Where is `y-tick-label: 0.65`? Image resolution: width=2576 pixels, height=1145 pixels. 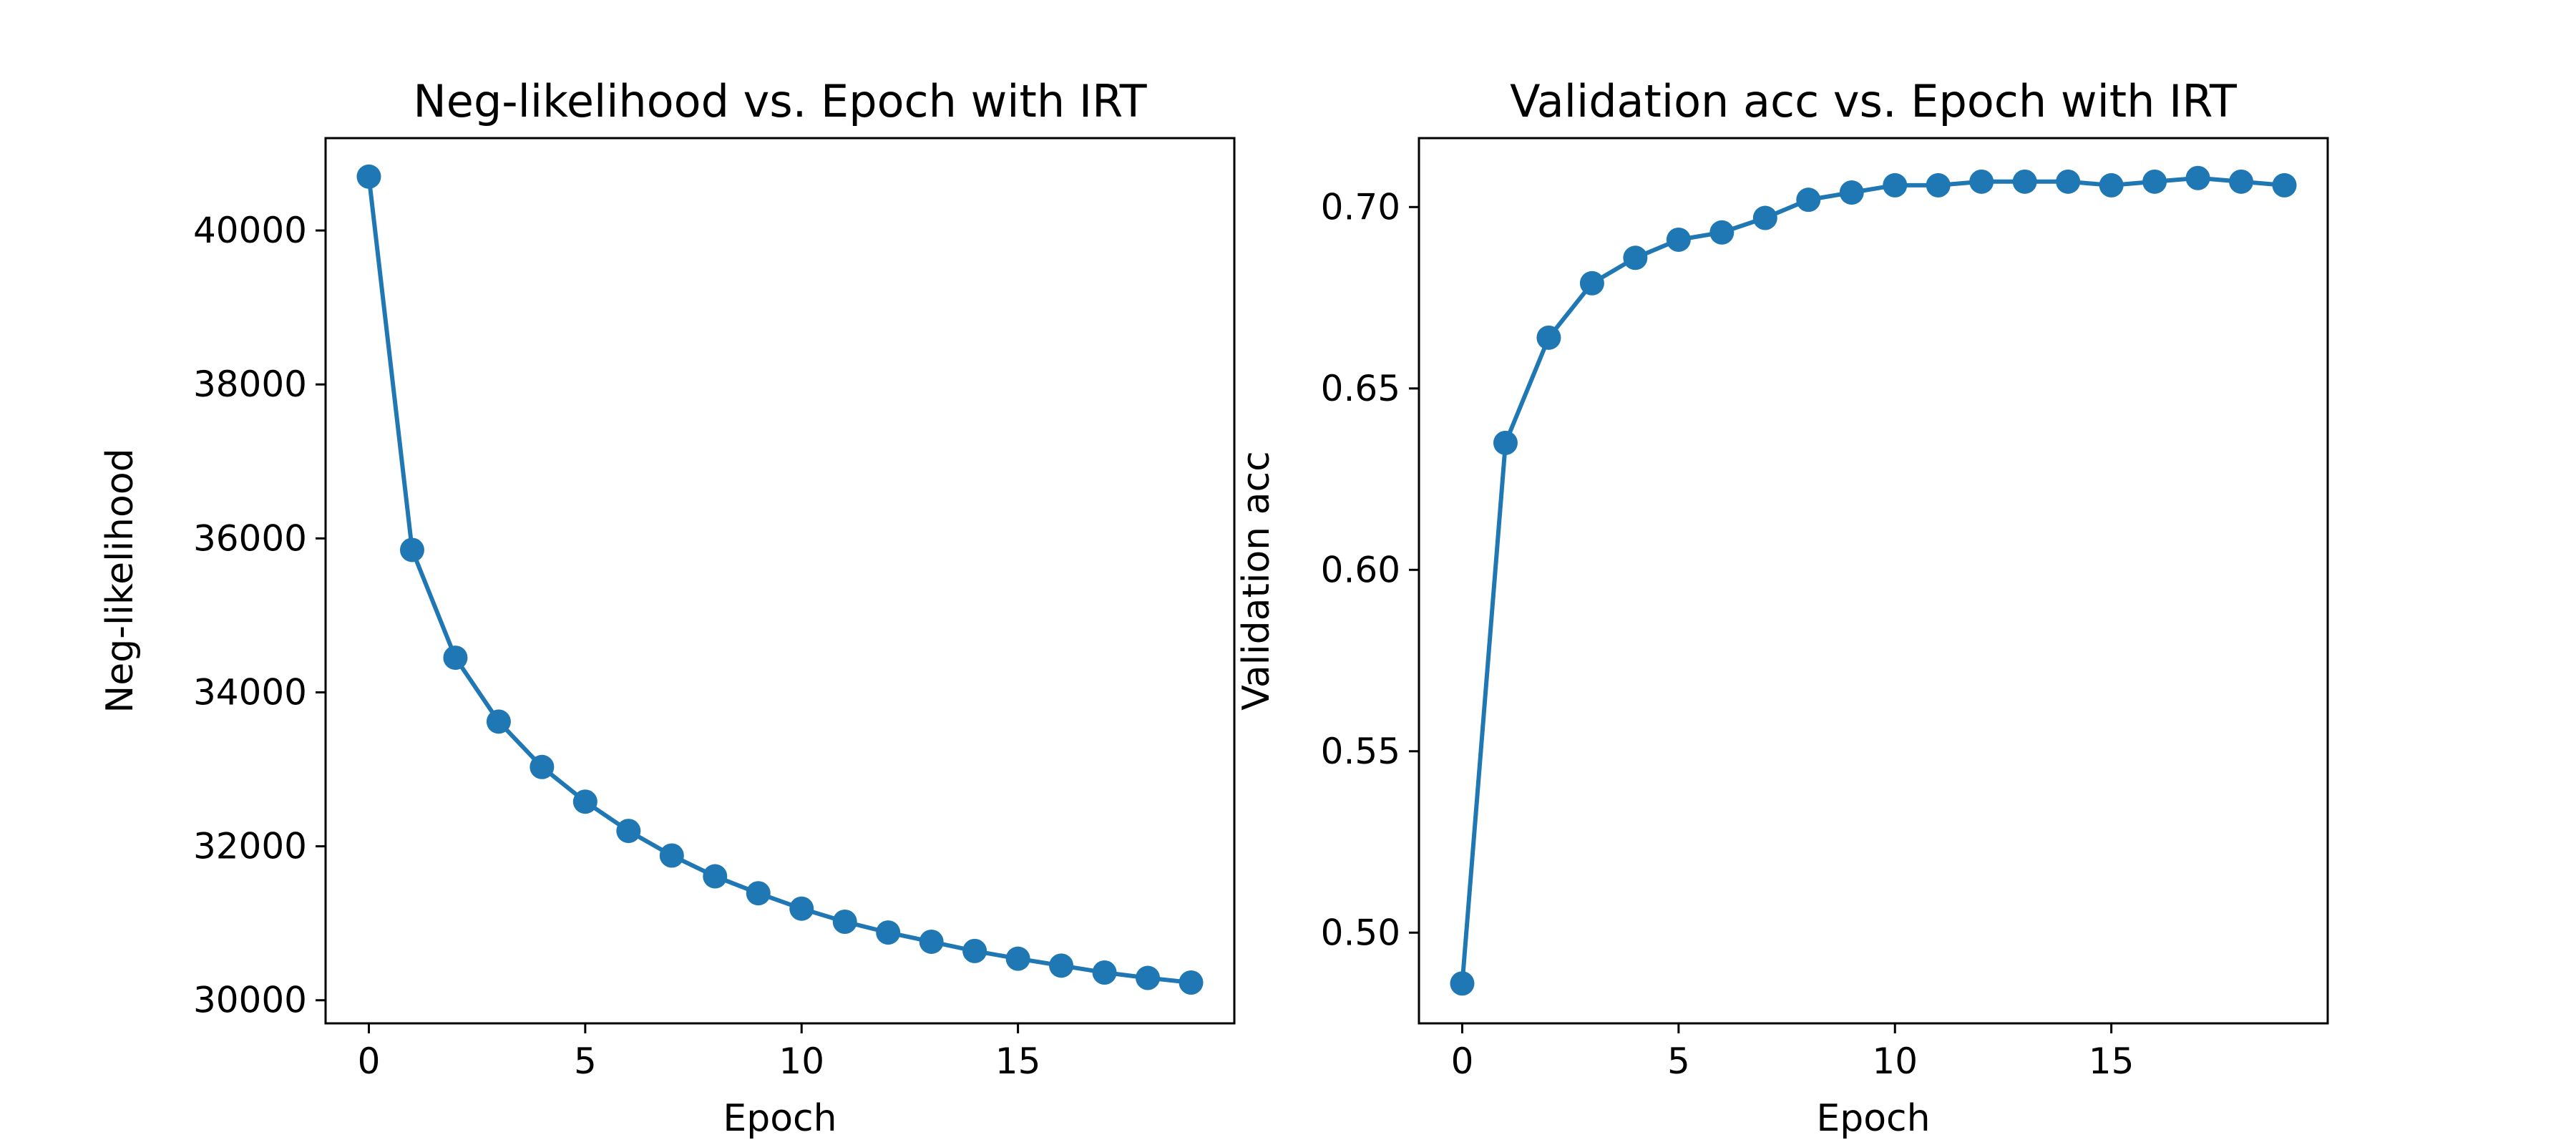 y-tick-label: 0.65 is located at coordinates (1360, 388).